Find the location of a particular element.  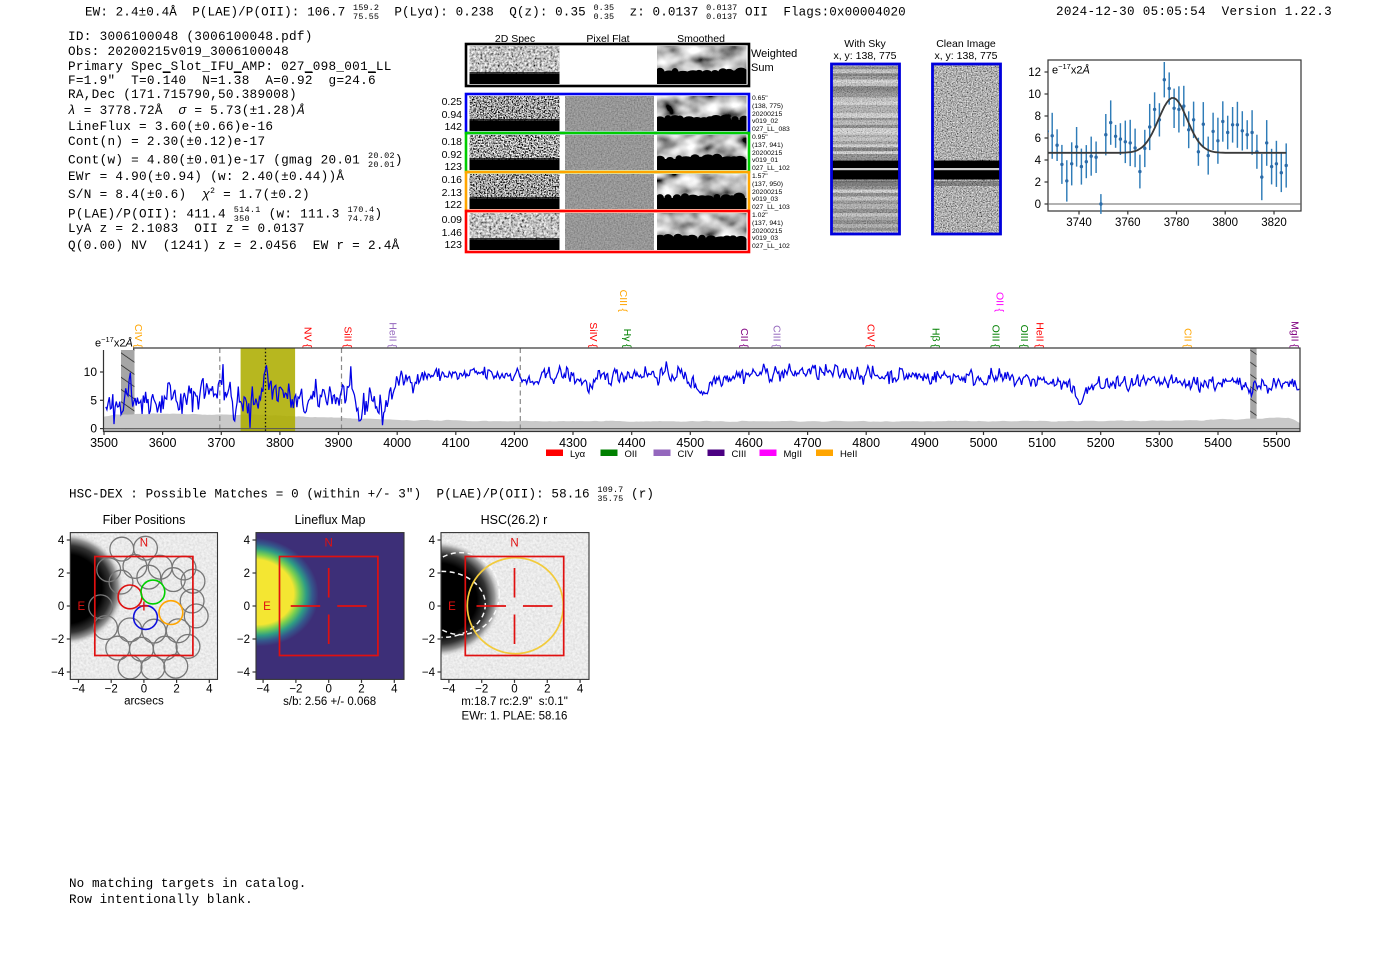

svg-text: 4300 is located at coordinates (573, 443).